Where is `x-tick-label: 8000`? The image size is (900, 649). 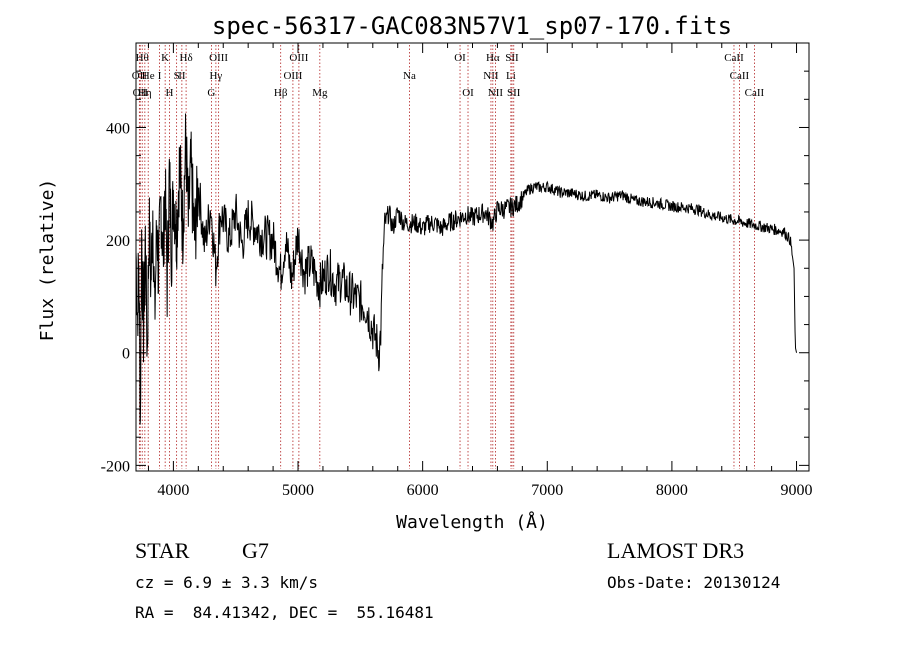
x-tick-label: 8000 is located at coordinates (672, 490).